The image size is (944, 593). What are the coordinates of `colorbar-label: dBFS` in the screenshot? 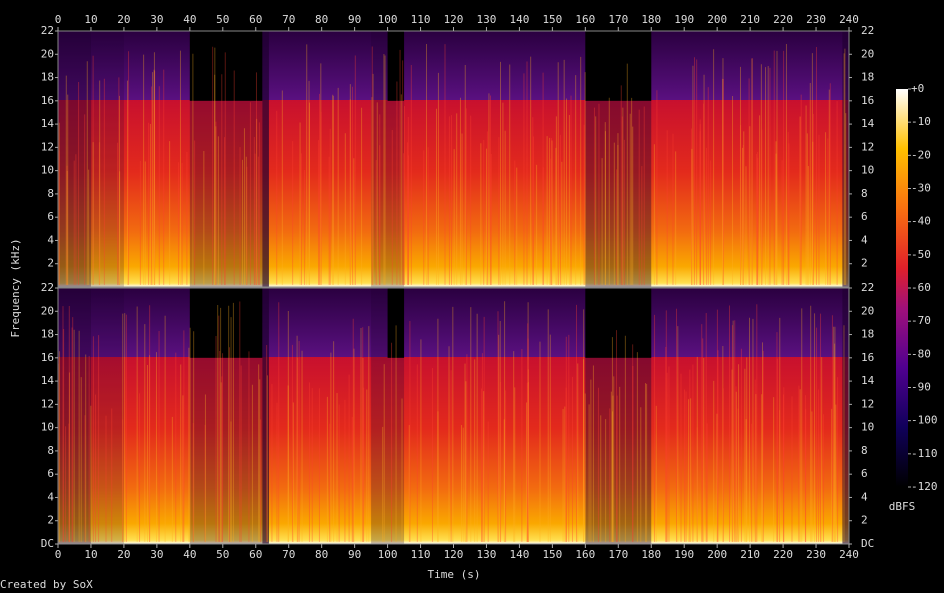 It's located at (902, 506).